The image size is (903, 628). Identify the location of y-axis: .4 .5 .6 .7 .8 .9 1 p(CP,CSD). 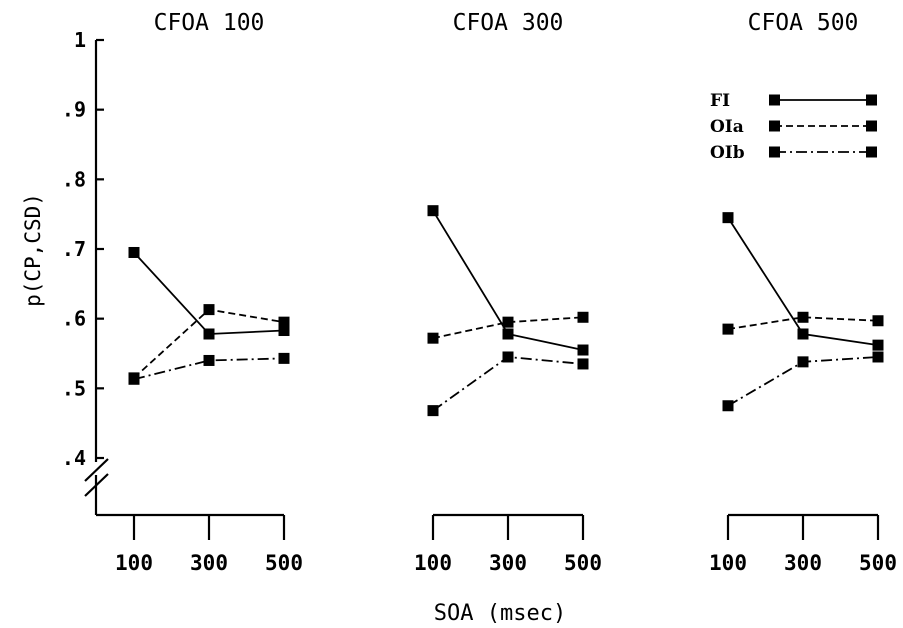
(77, 272).